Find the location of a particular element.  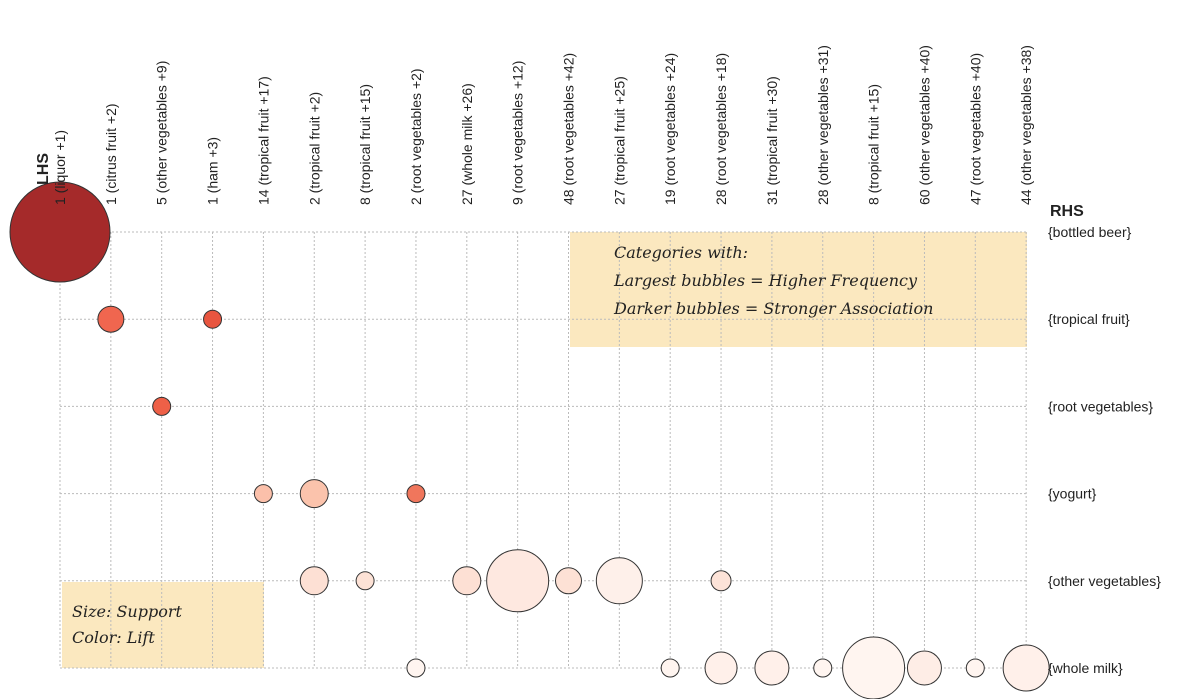

annotation: Categories with: is located at coordinates (681, 252).